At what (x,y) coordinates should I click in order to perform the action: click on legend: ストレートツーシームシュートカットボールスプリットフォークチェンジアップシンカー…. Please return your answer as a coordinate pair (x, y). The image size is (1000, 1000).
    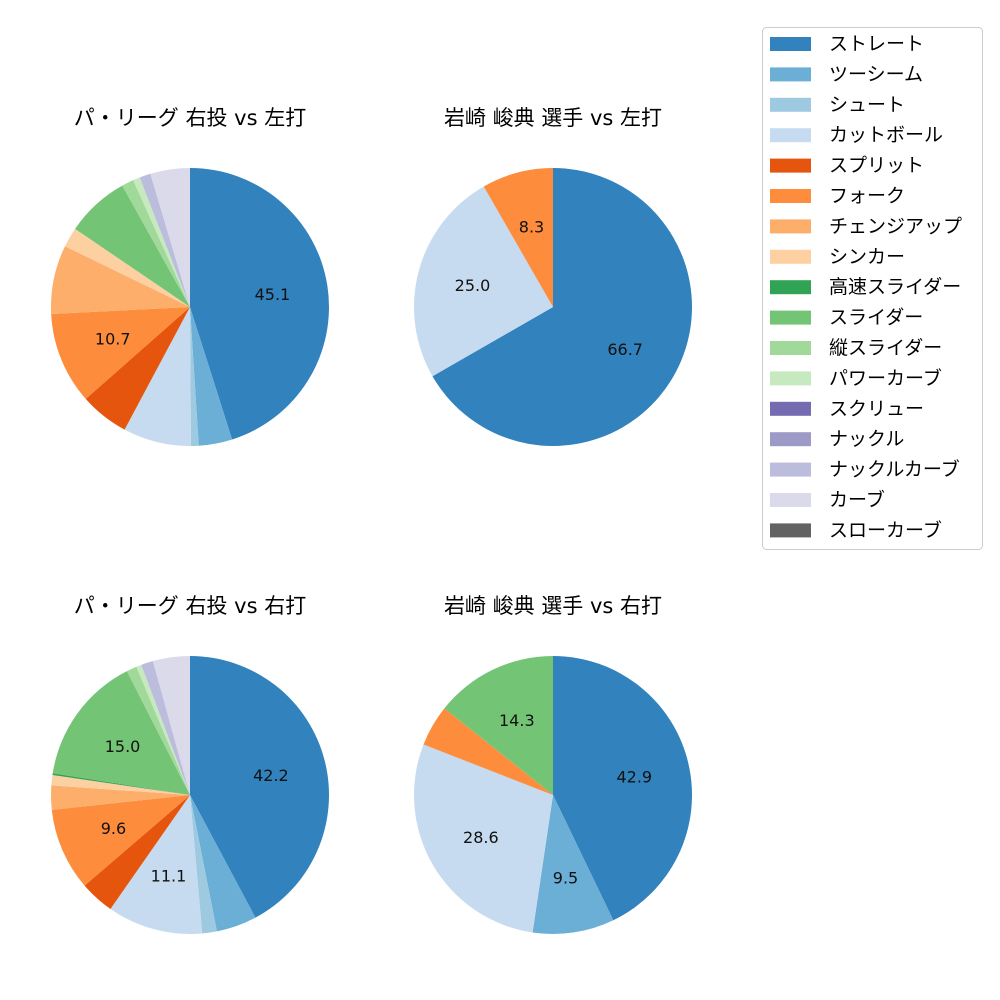
    Looking at the image, I should click on (872, 288).